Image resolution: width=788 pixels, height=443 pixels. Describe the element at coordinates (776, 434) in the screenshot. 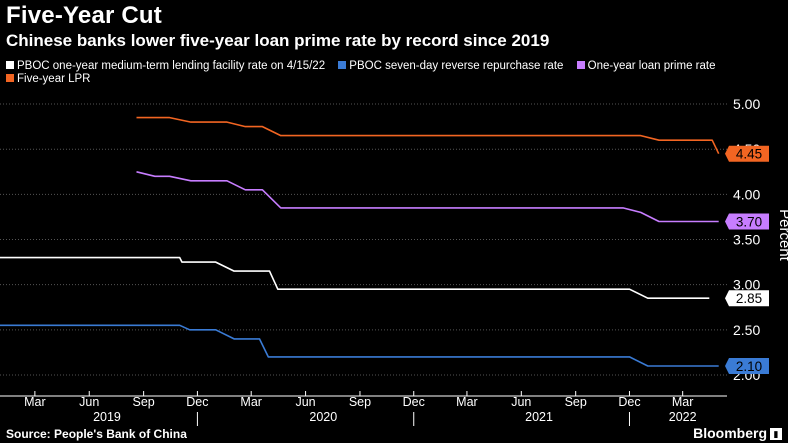

I see `bloomberg-chart-icon: ▮` at that location.